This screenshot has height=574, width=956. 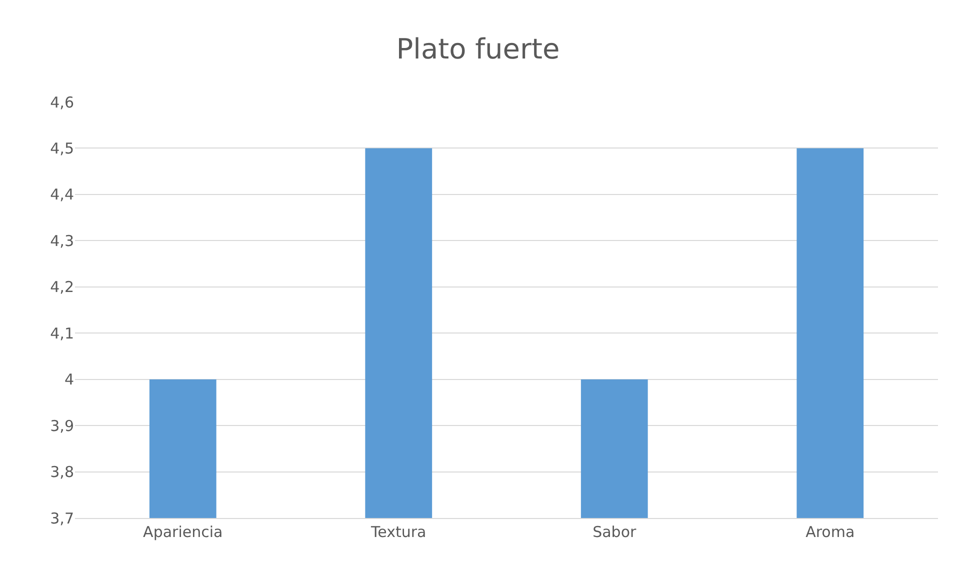 What do you see at coordinates (62, 472) in the screenshot?
I see `y-tick-label: 3,8` at bounding box center [62, 472].